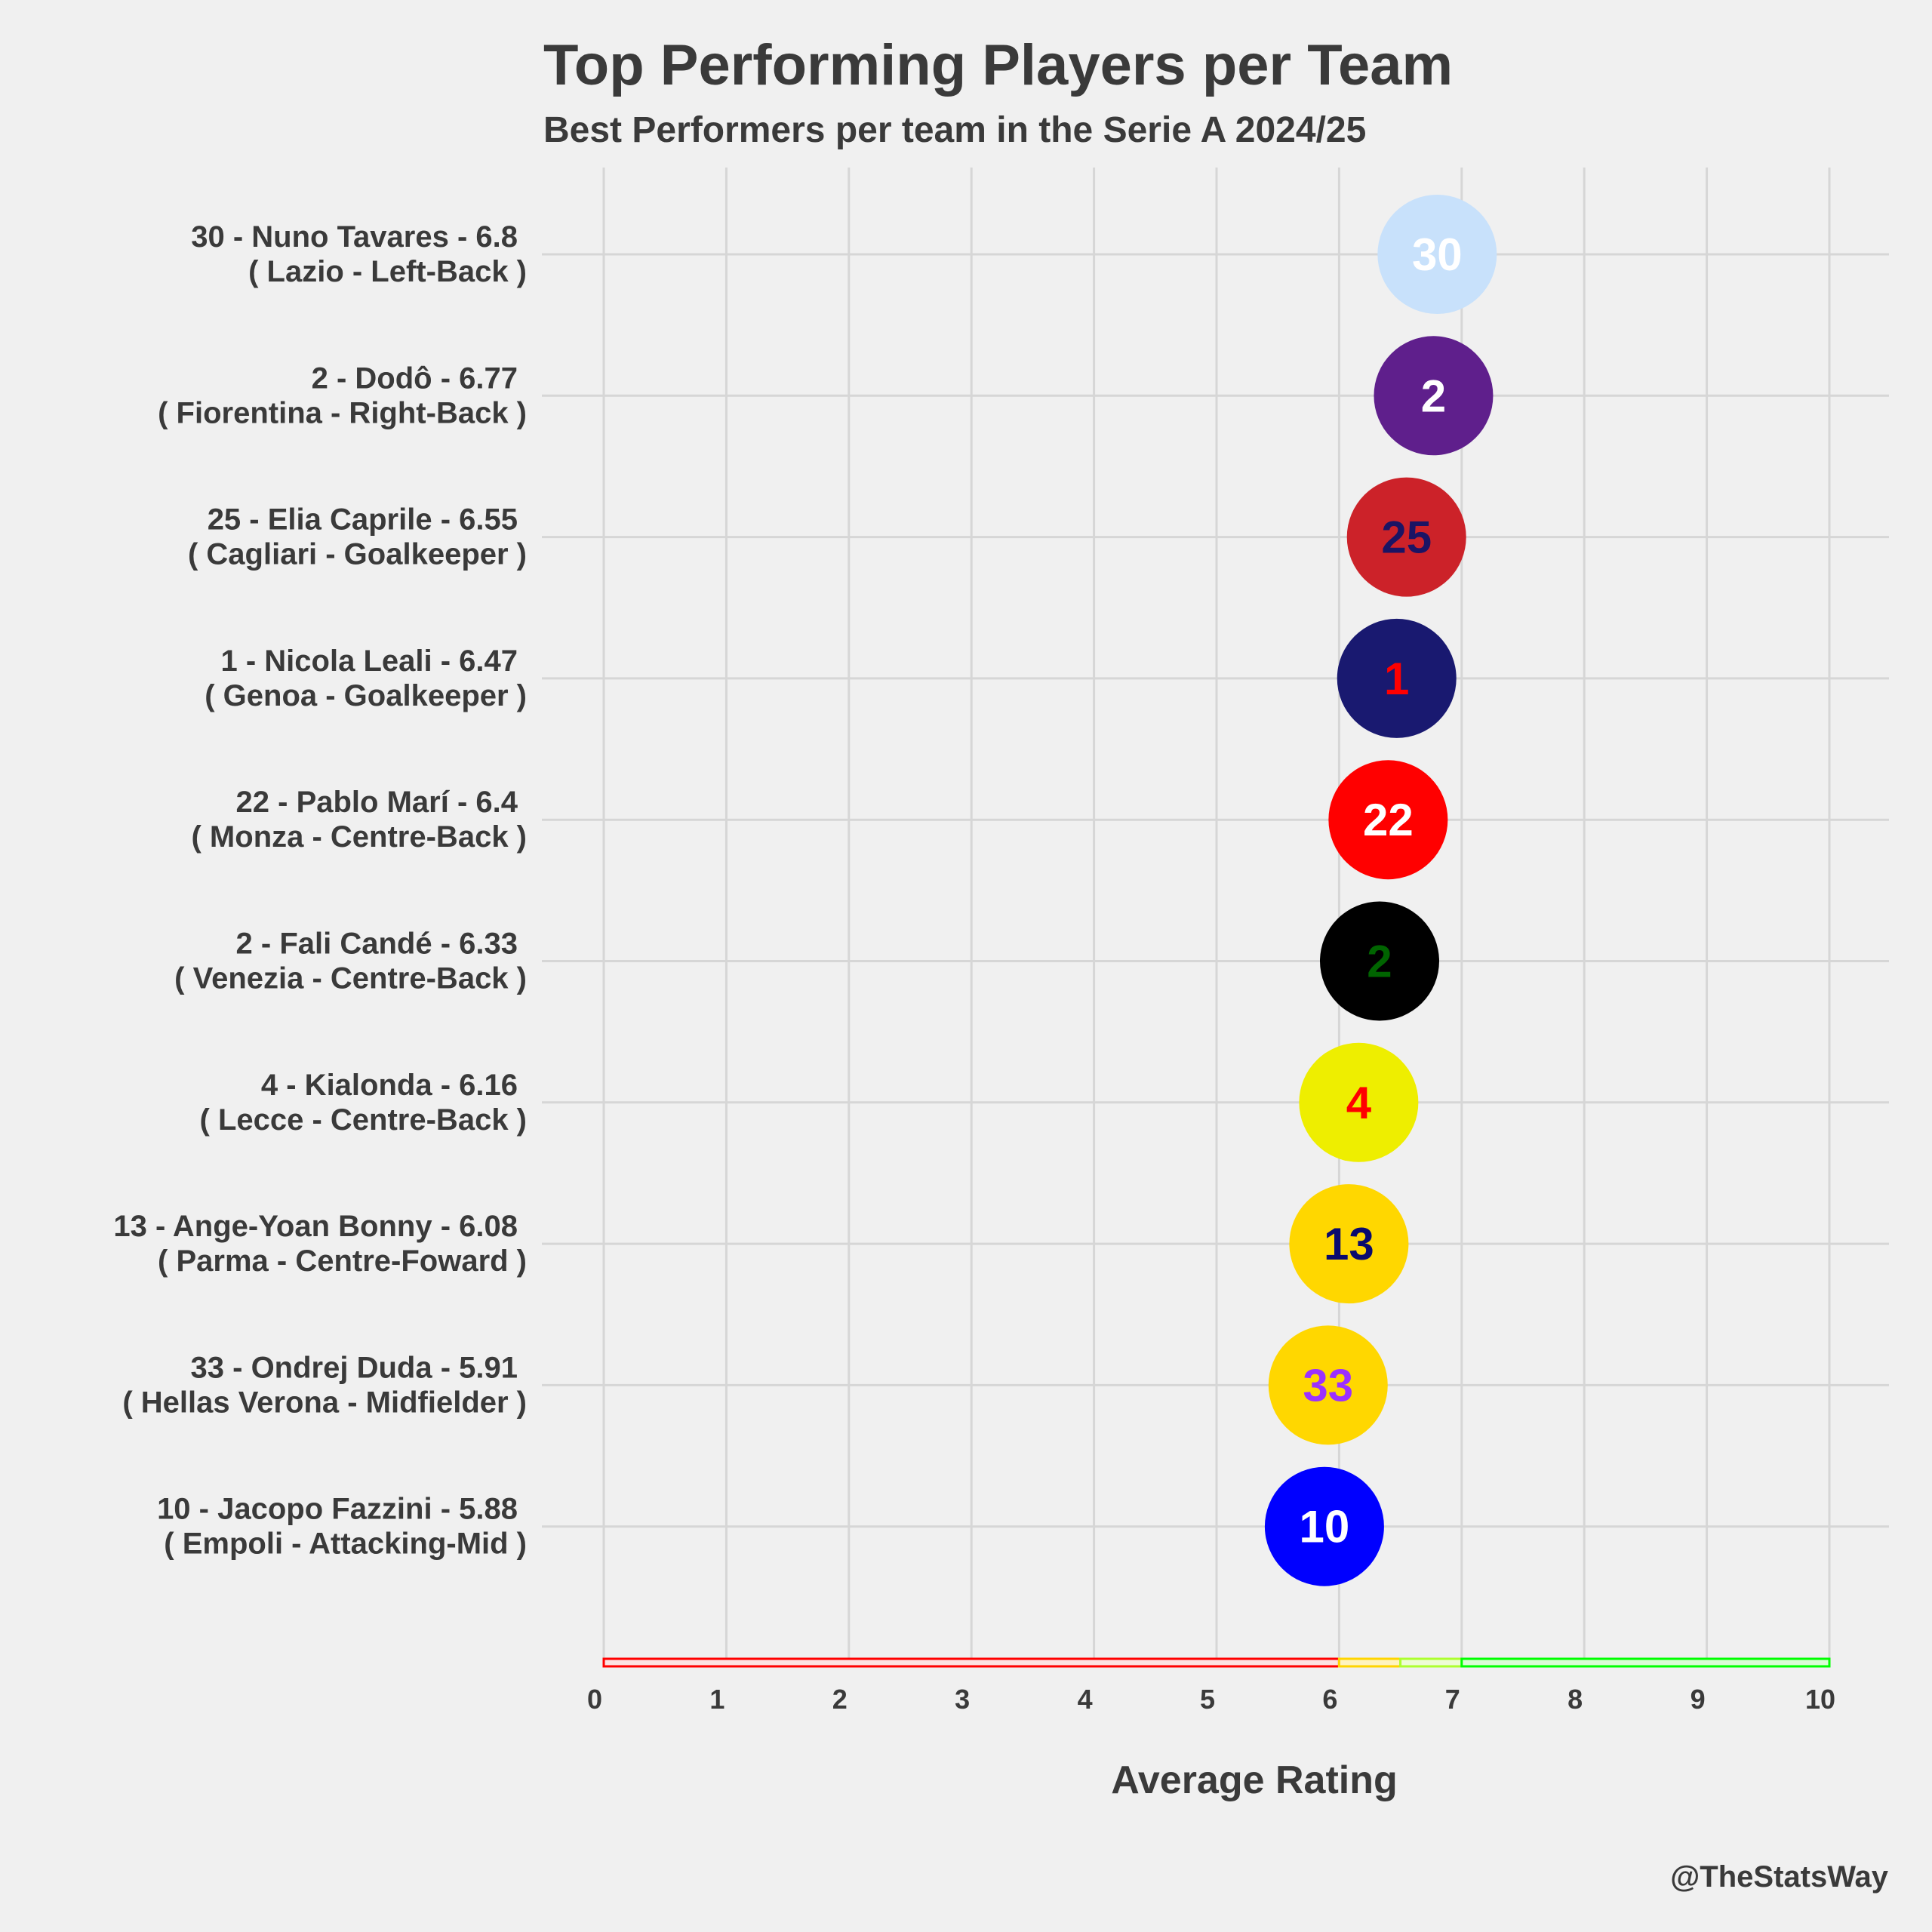 The width and height of the screenshot is (1932, 1932). I want to click on player-label-line1: 1 - Nicola Leali - 6.47, so click(369, 661).